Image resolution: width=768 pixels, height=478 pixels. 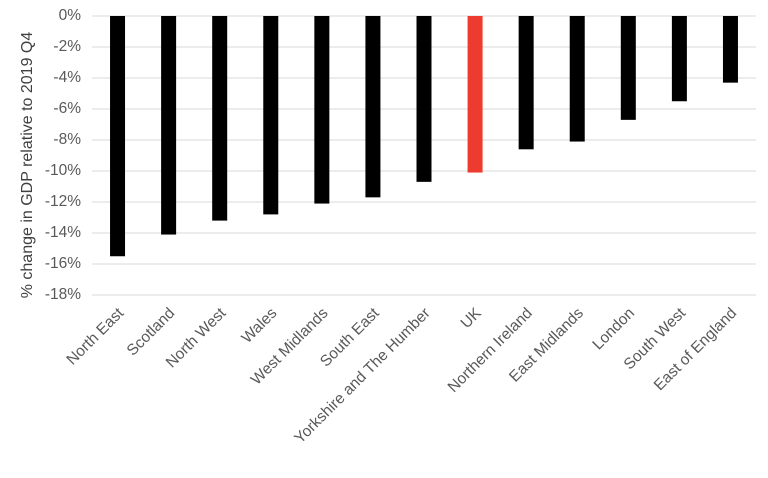 What do you see at coordinates (259, 326) in the screenshot?
I see `x-tick-label: Wales` at bounding box center [259, 326].